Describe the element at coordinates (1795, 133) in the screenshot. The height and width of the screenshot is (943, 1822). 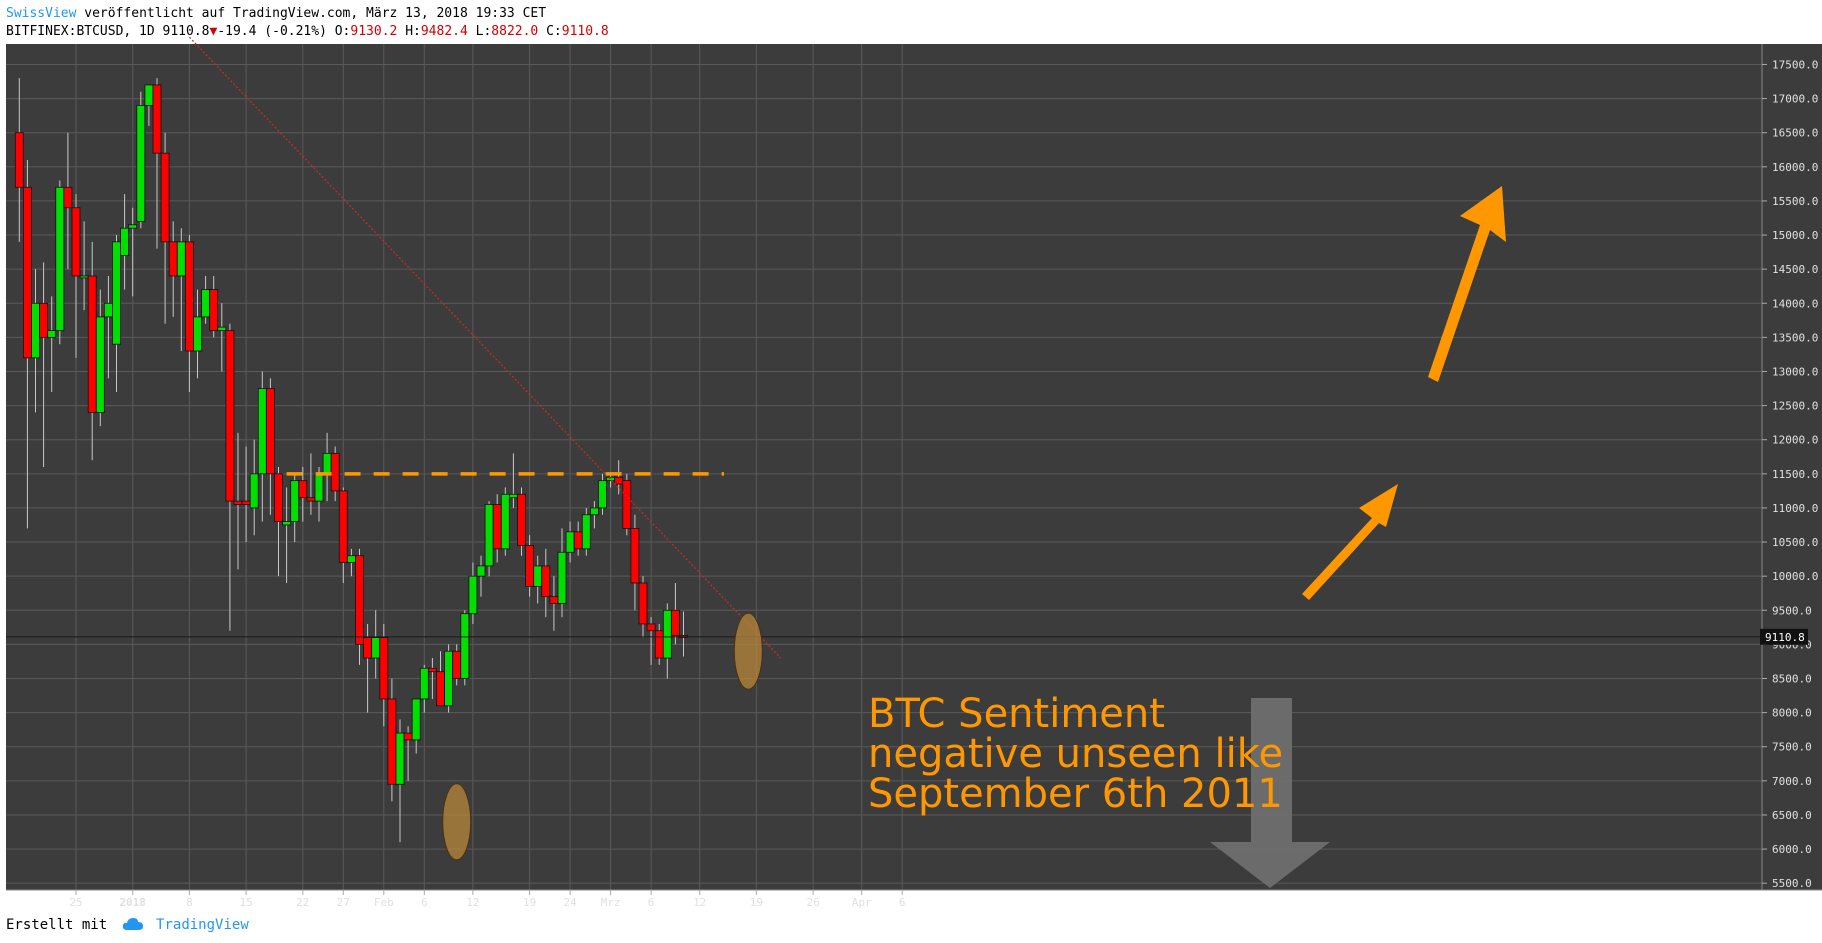
I see `price-tick-label: 16500.0` at that location.